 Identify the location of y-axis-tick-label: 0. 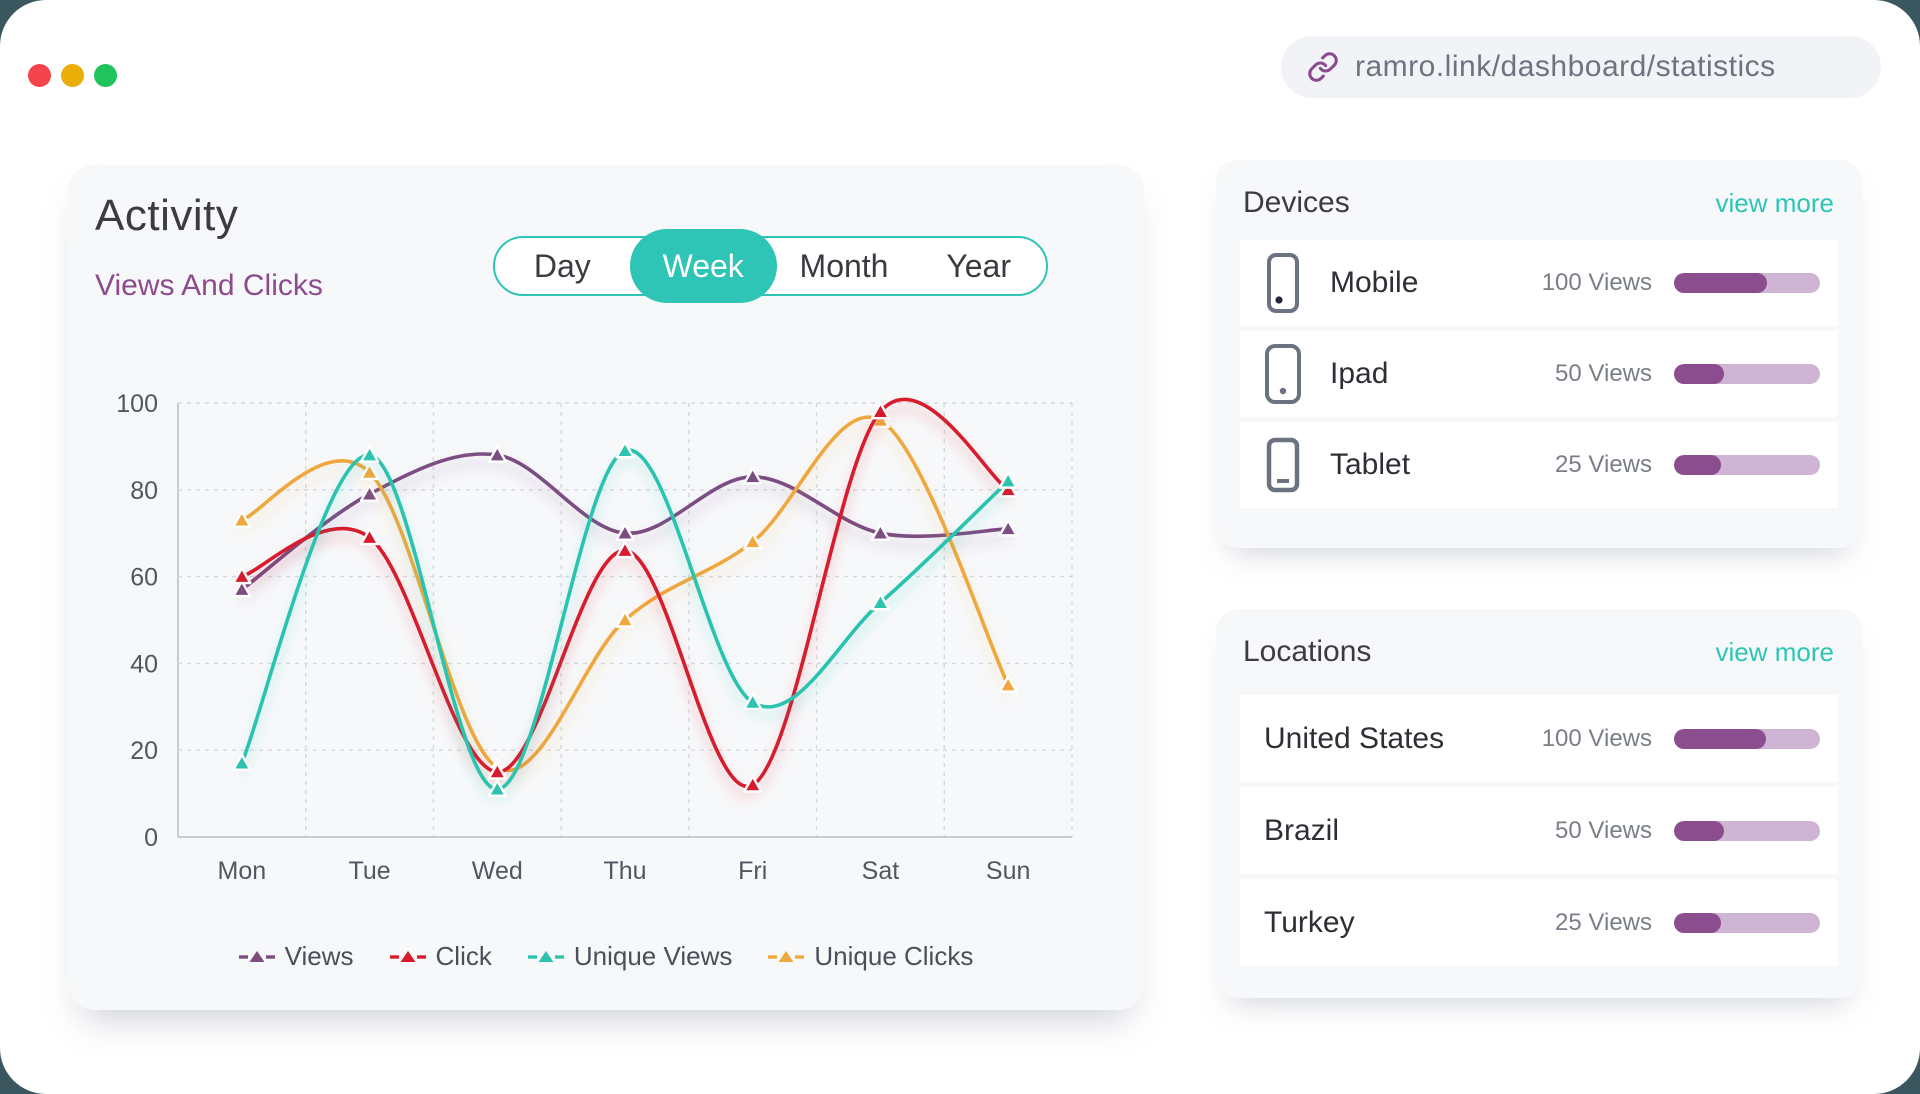
(151, 838).